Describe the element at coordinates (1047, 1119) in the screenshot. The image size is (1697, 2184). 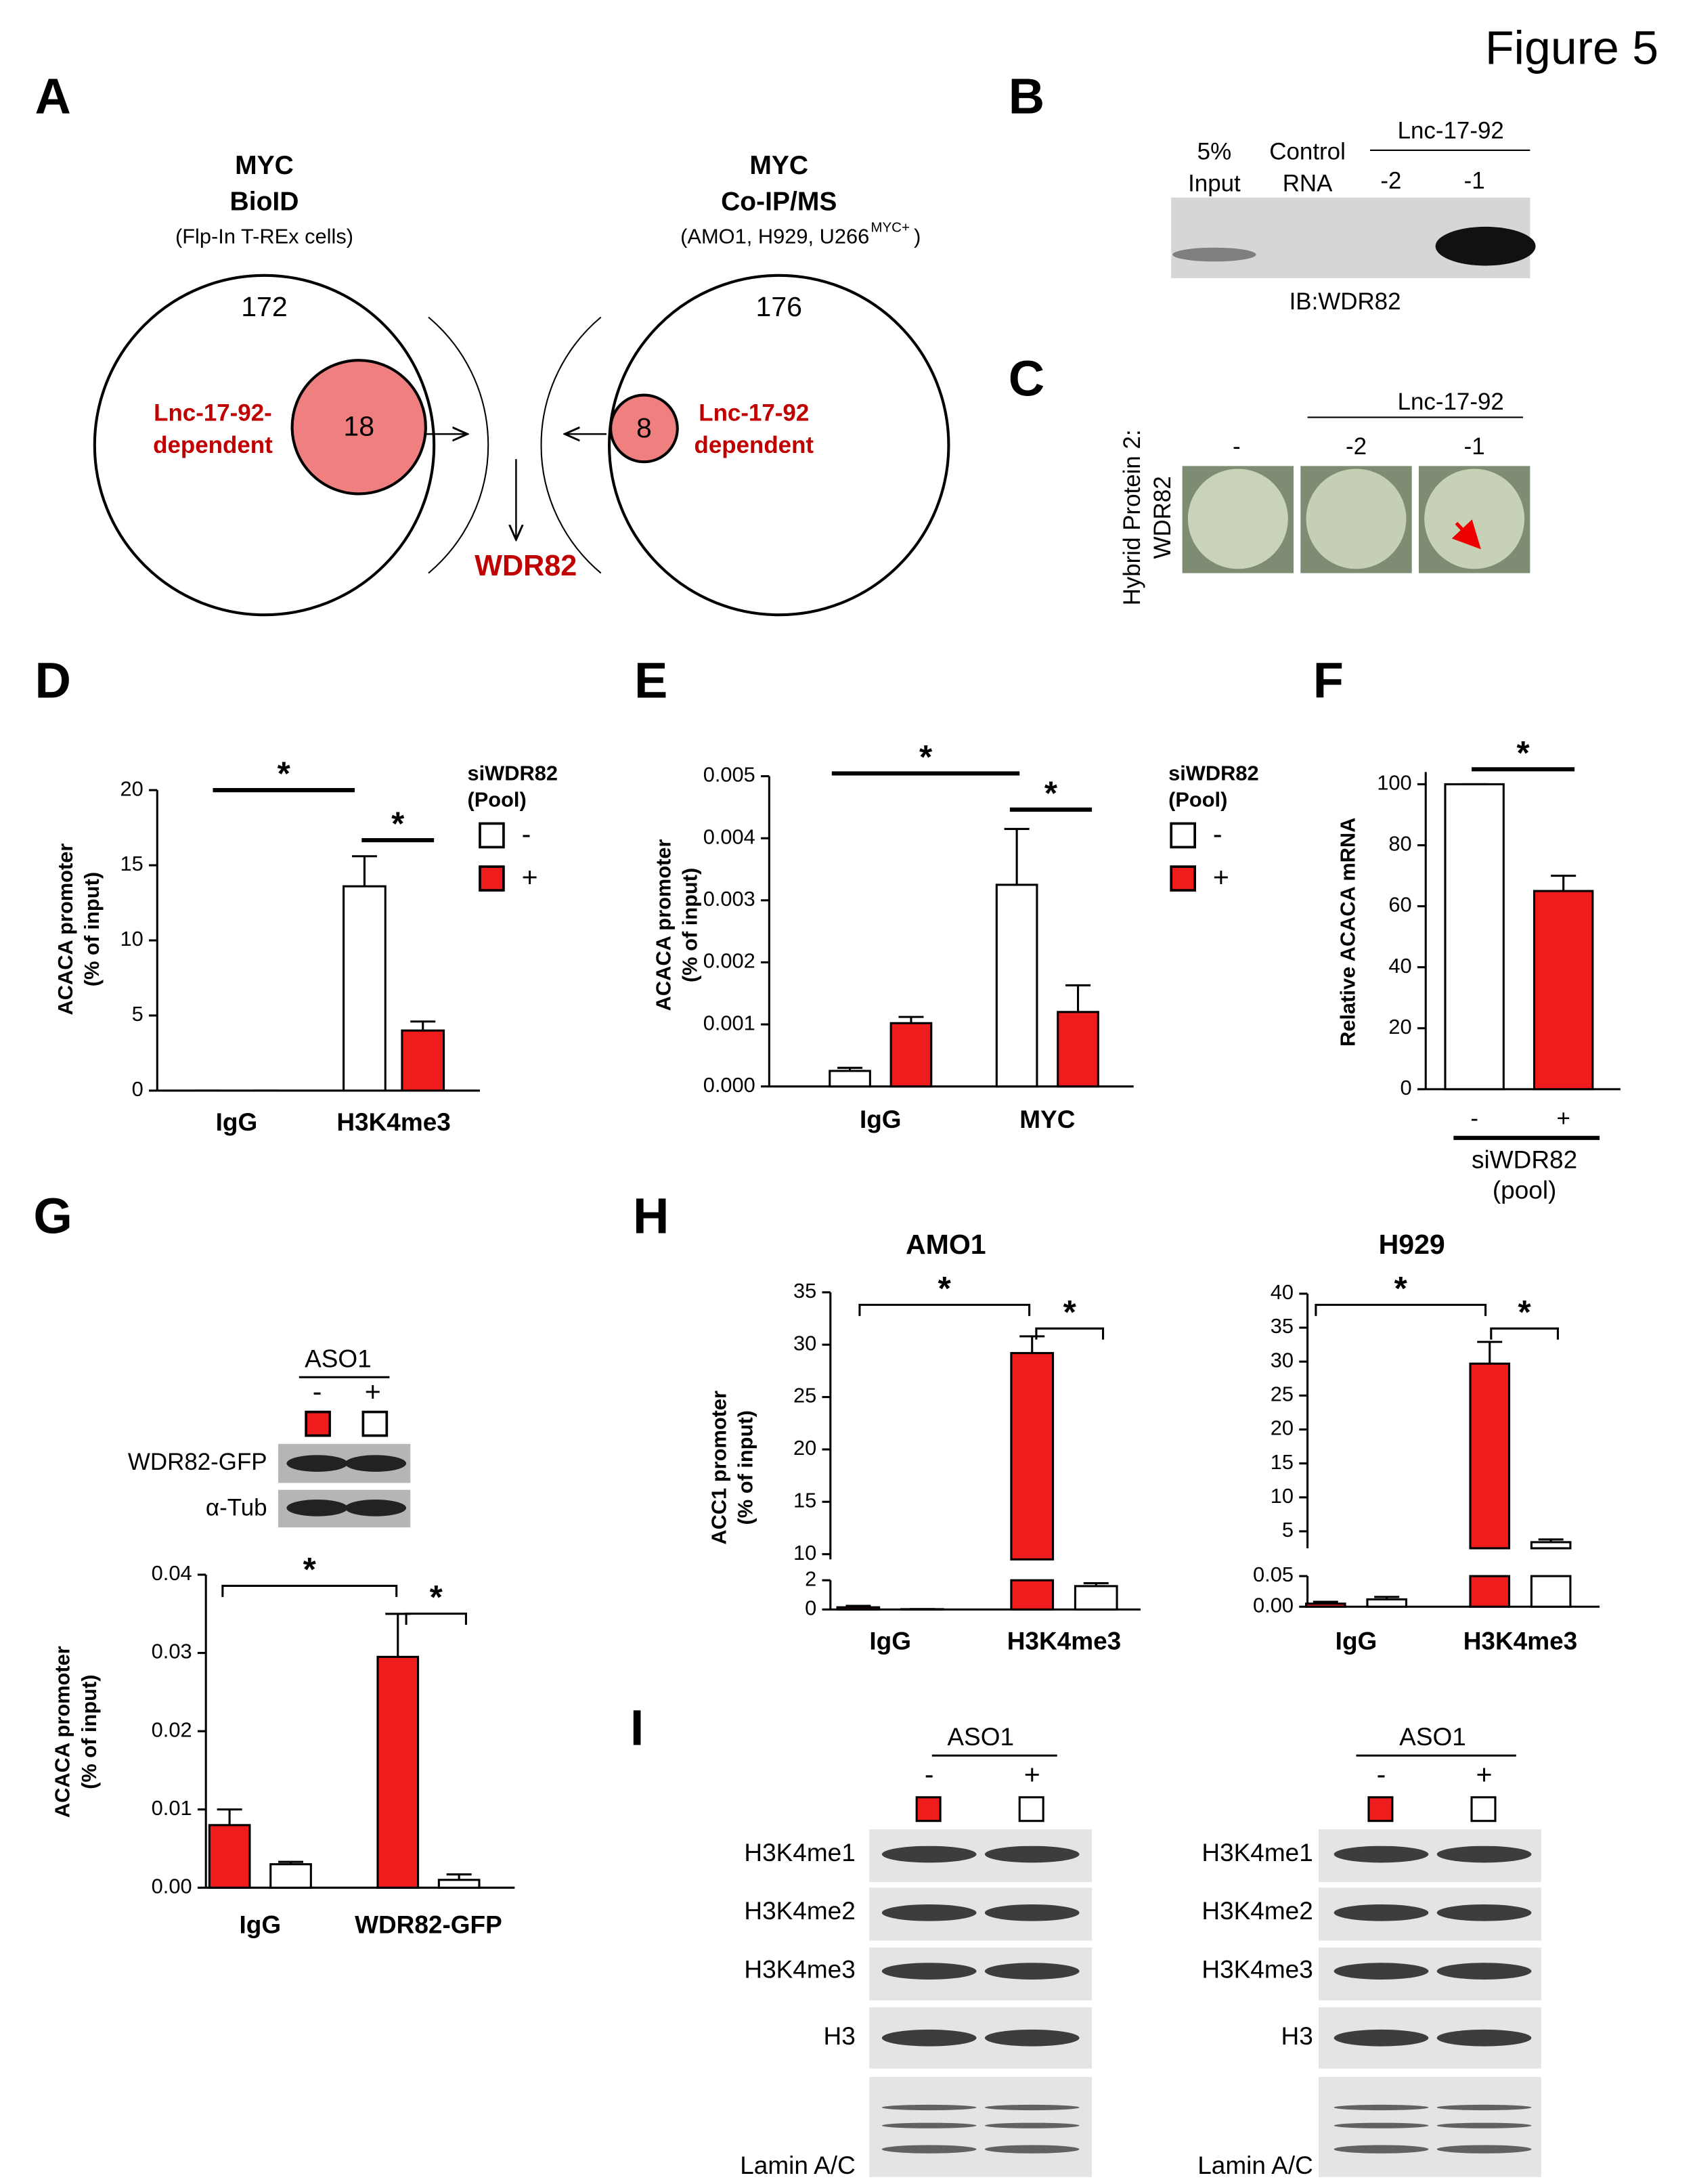
I see `x-tick-label: MYC` at that location.